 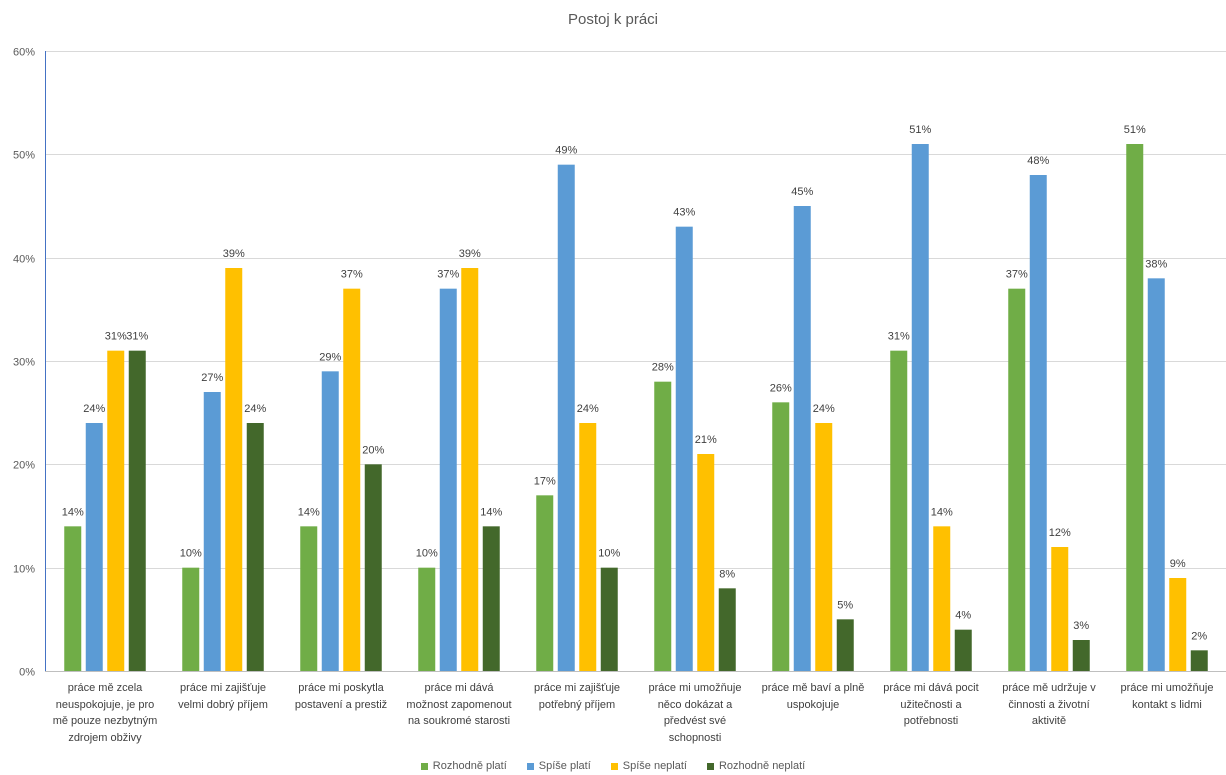 What do you see at coordinates (24, 363) in the screenshot?
I see `y-axis-labels: 0%10%20%30%40%50%60%` at bounding box center [24, 363].